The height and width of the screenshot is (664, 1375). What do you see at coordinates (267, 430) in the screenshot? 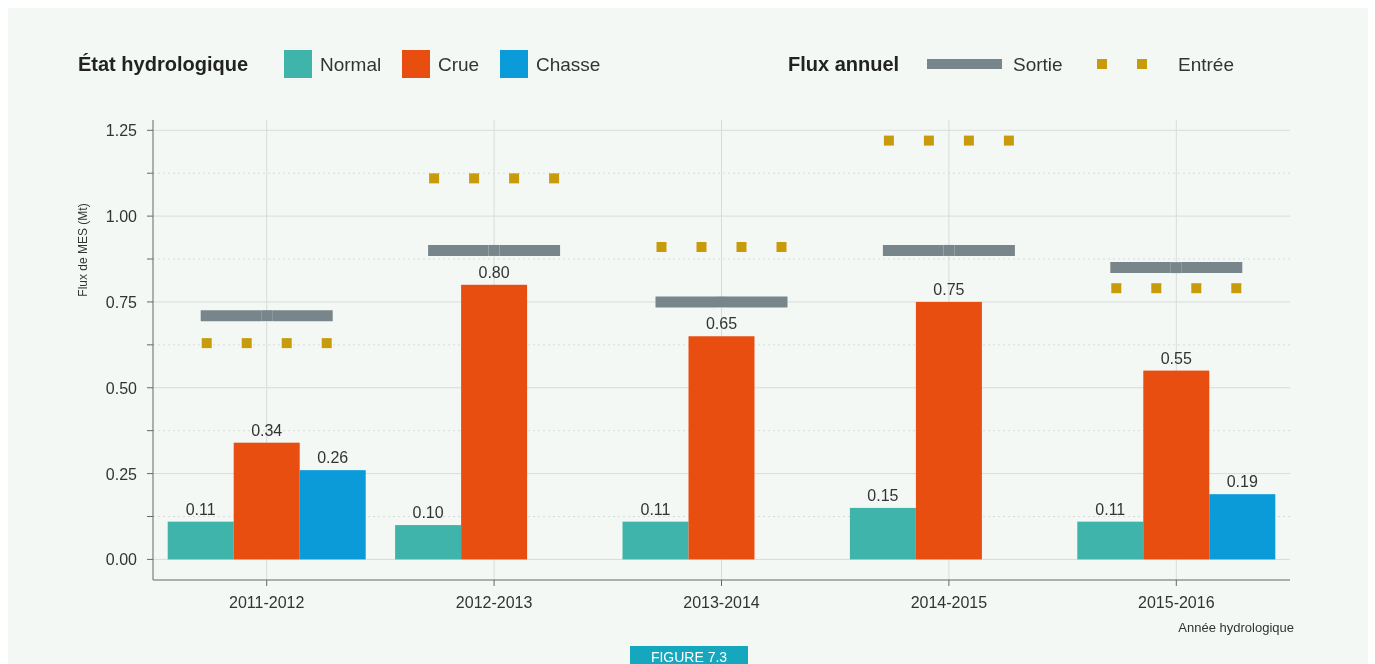
I see `data-label: 0.34` at bounding box center [267, 430].